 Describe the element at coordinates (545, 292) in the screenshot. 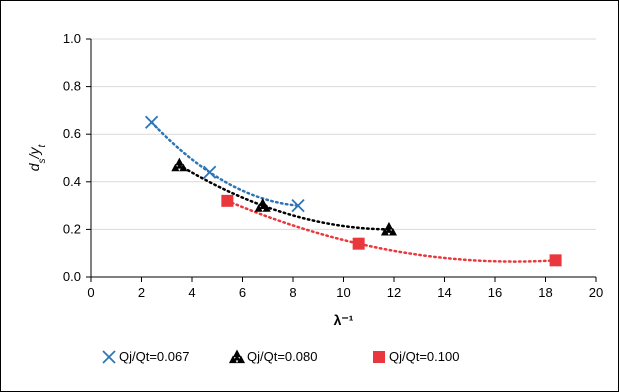

I see `x-tick-label-9: 18` at that location.